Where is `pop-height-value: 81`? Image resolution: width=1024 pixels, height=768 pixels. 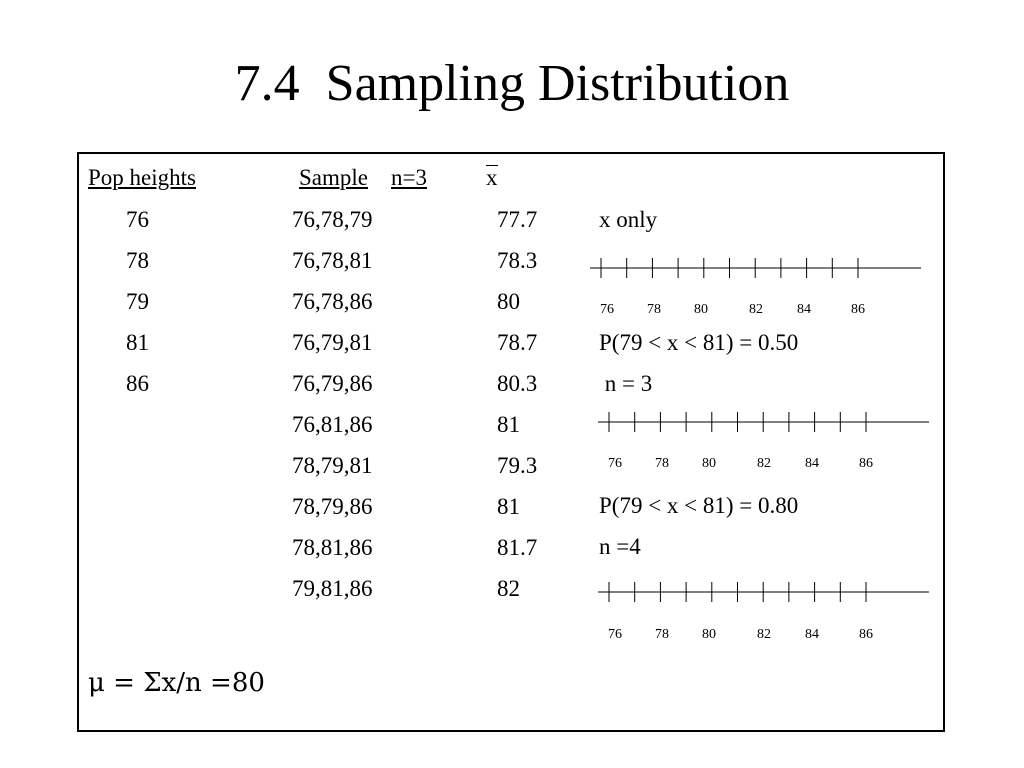 pop-height-value: 81 is located at coordinates (137, 342).